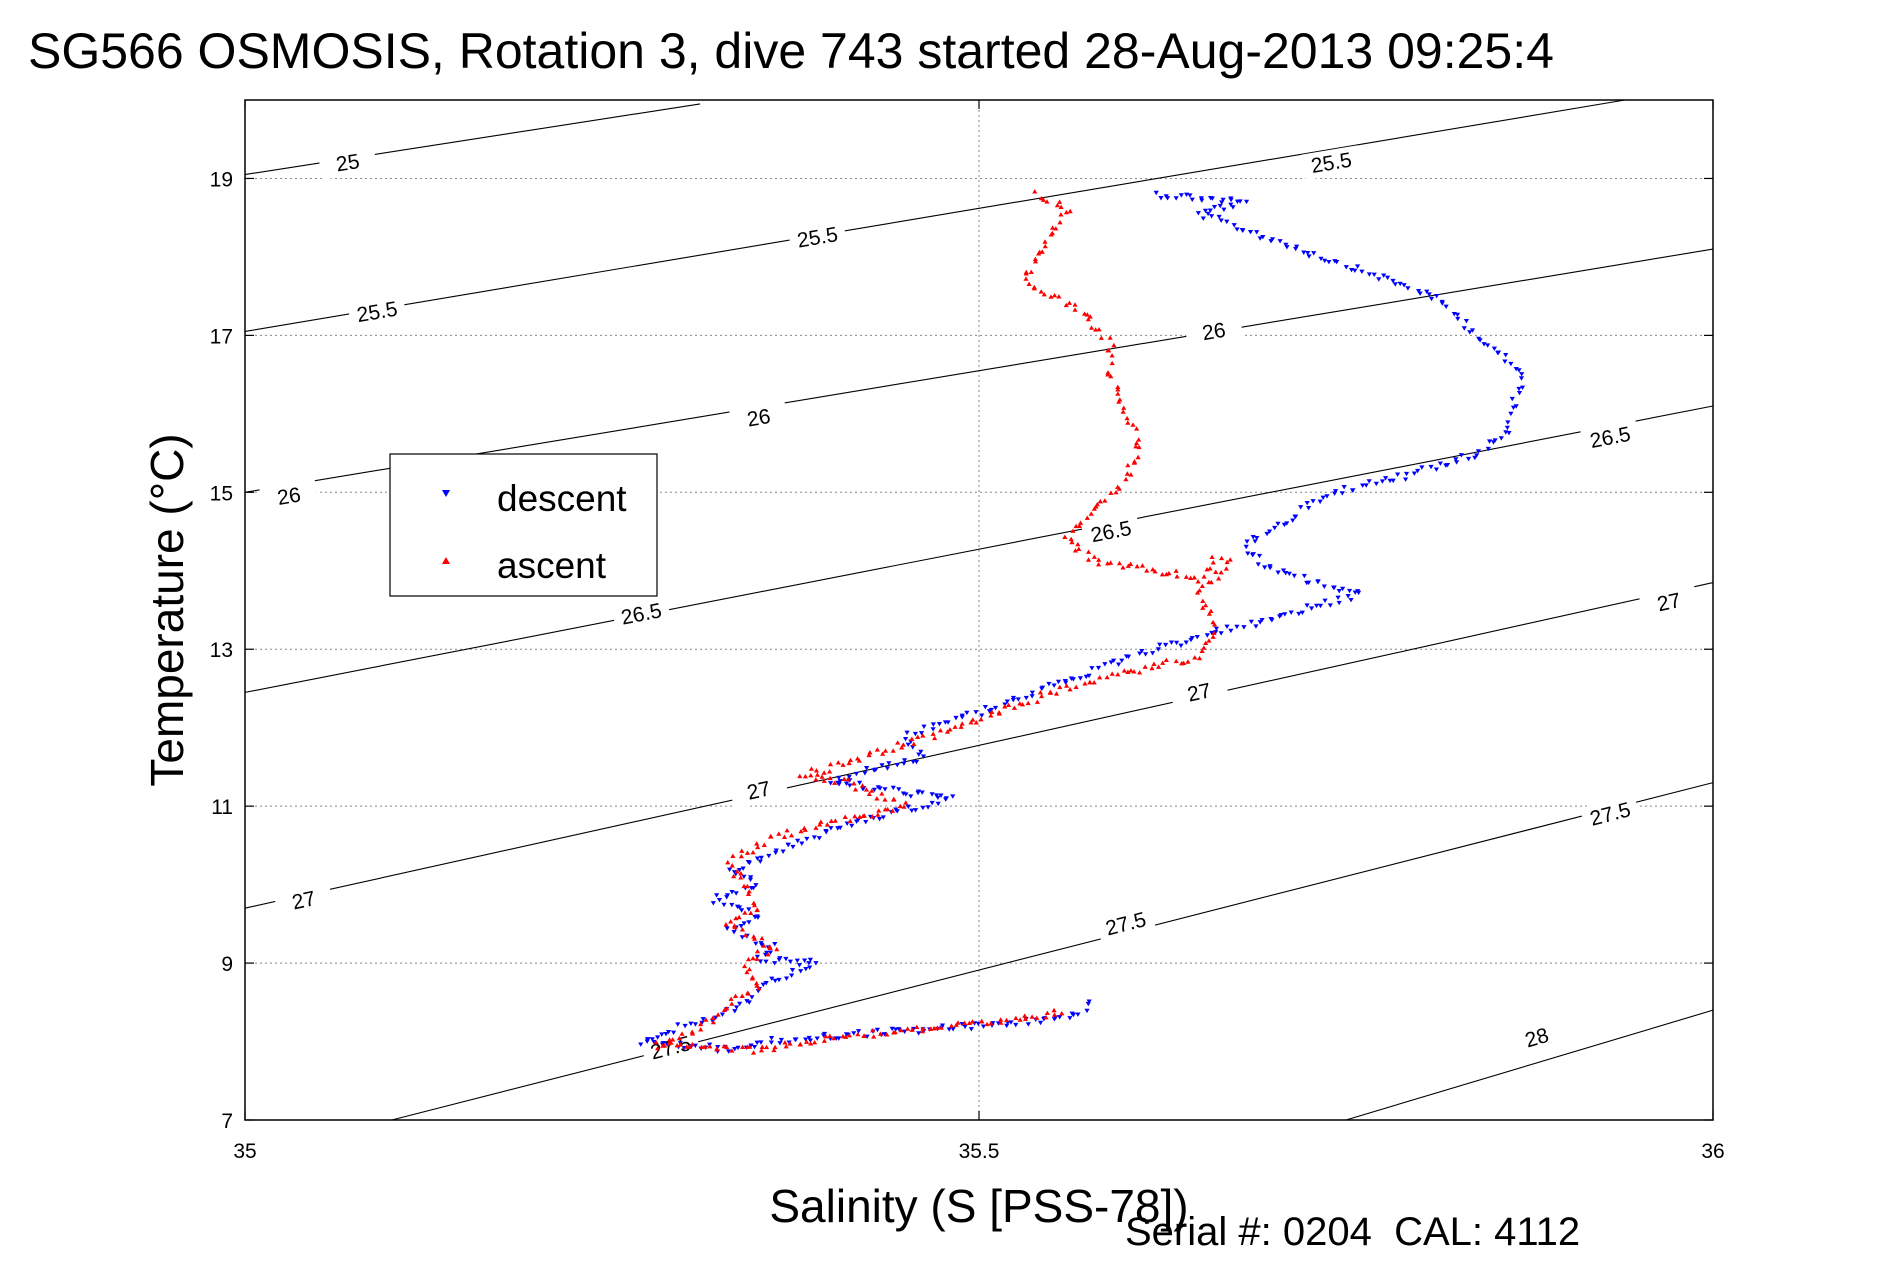  Describe the element at coordinates (1610, 814) in the screenshot. I see `isopycnal-label-bg` at that location.